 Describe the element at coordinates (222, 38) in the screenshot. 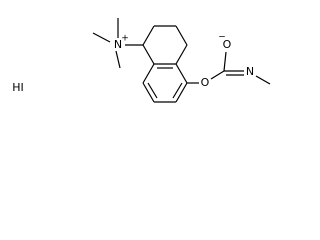

I see `charge-label: −` at that location.